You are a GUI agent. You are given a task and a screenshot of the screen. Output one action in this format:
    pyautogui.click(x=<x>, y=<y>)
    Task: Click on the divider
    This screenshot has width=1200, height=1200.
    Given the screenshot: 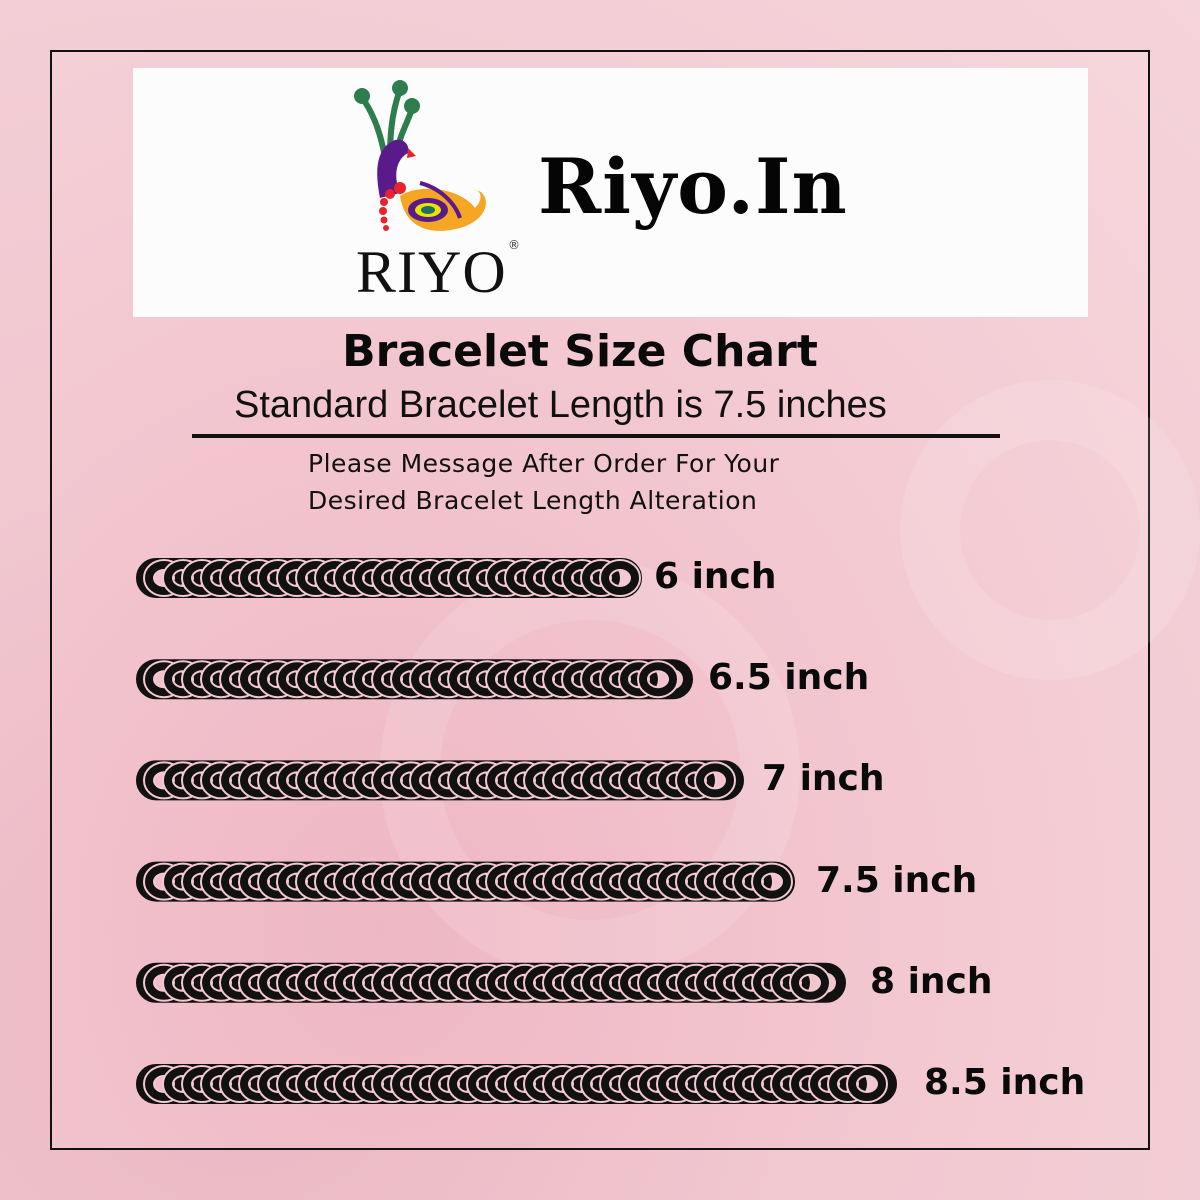 What is the action you would take?
    pyautogui.click(x=596, y=436)
    